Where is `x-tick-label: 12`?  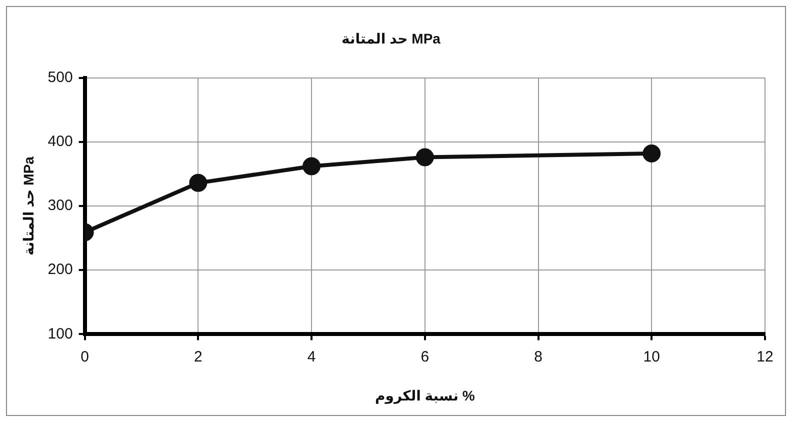
x-tick-label: 12 is located at coordinates (765, 357).